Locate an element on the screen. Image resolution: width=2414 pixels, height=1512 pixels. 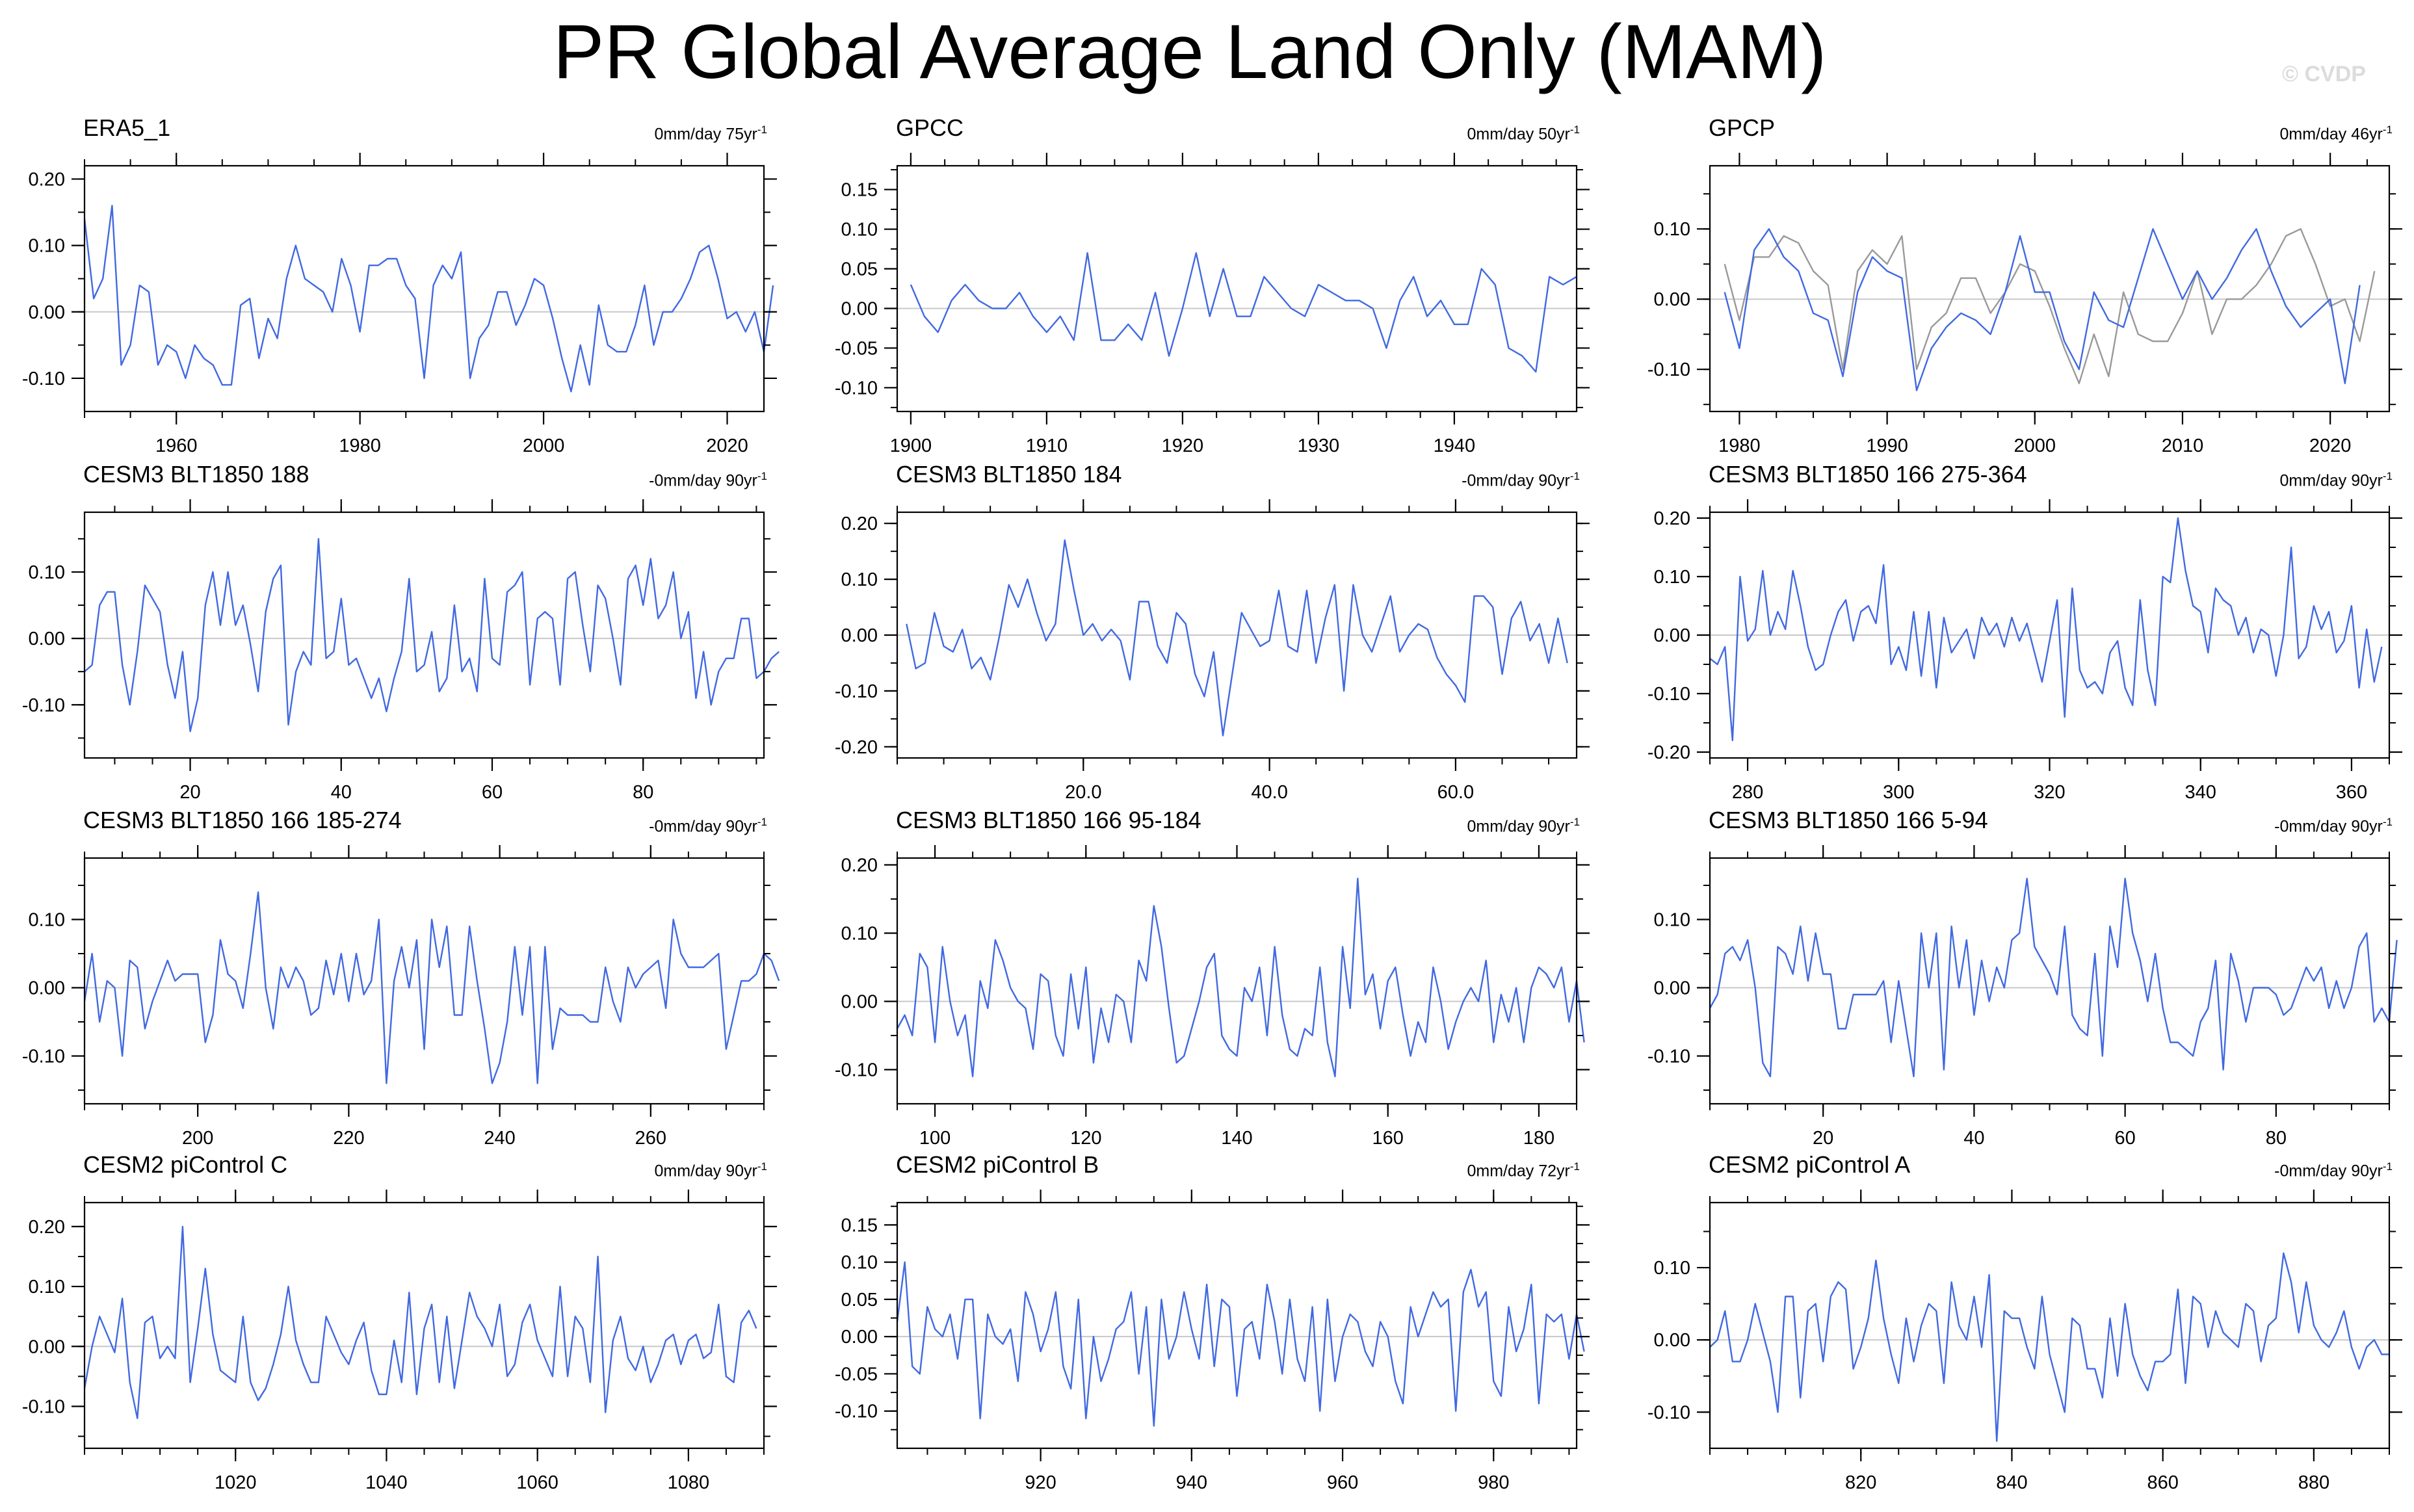
x-tick-label: 200 is located at coordinates (197, 1138).